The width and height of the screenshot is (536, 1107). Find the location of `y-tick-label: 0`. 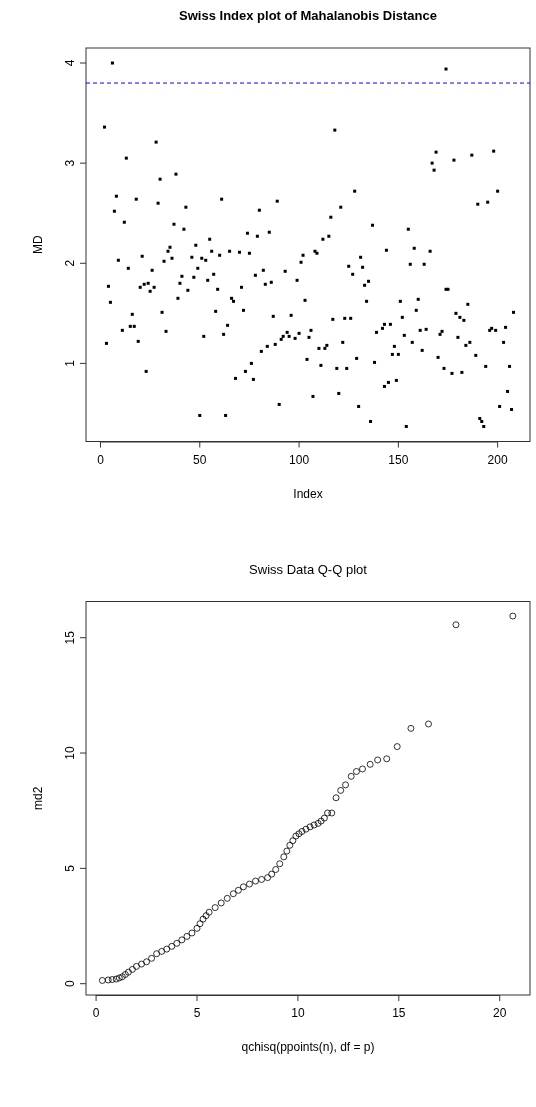

y-tick-label: 0 is located at coordinates (70, 984).